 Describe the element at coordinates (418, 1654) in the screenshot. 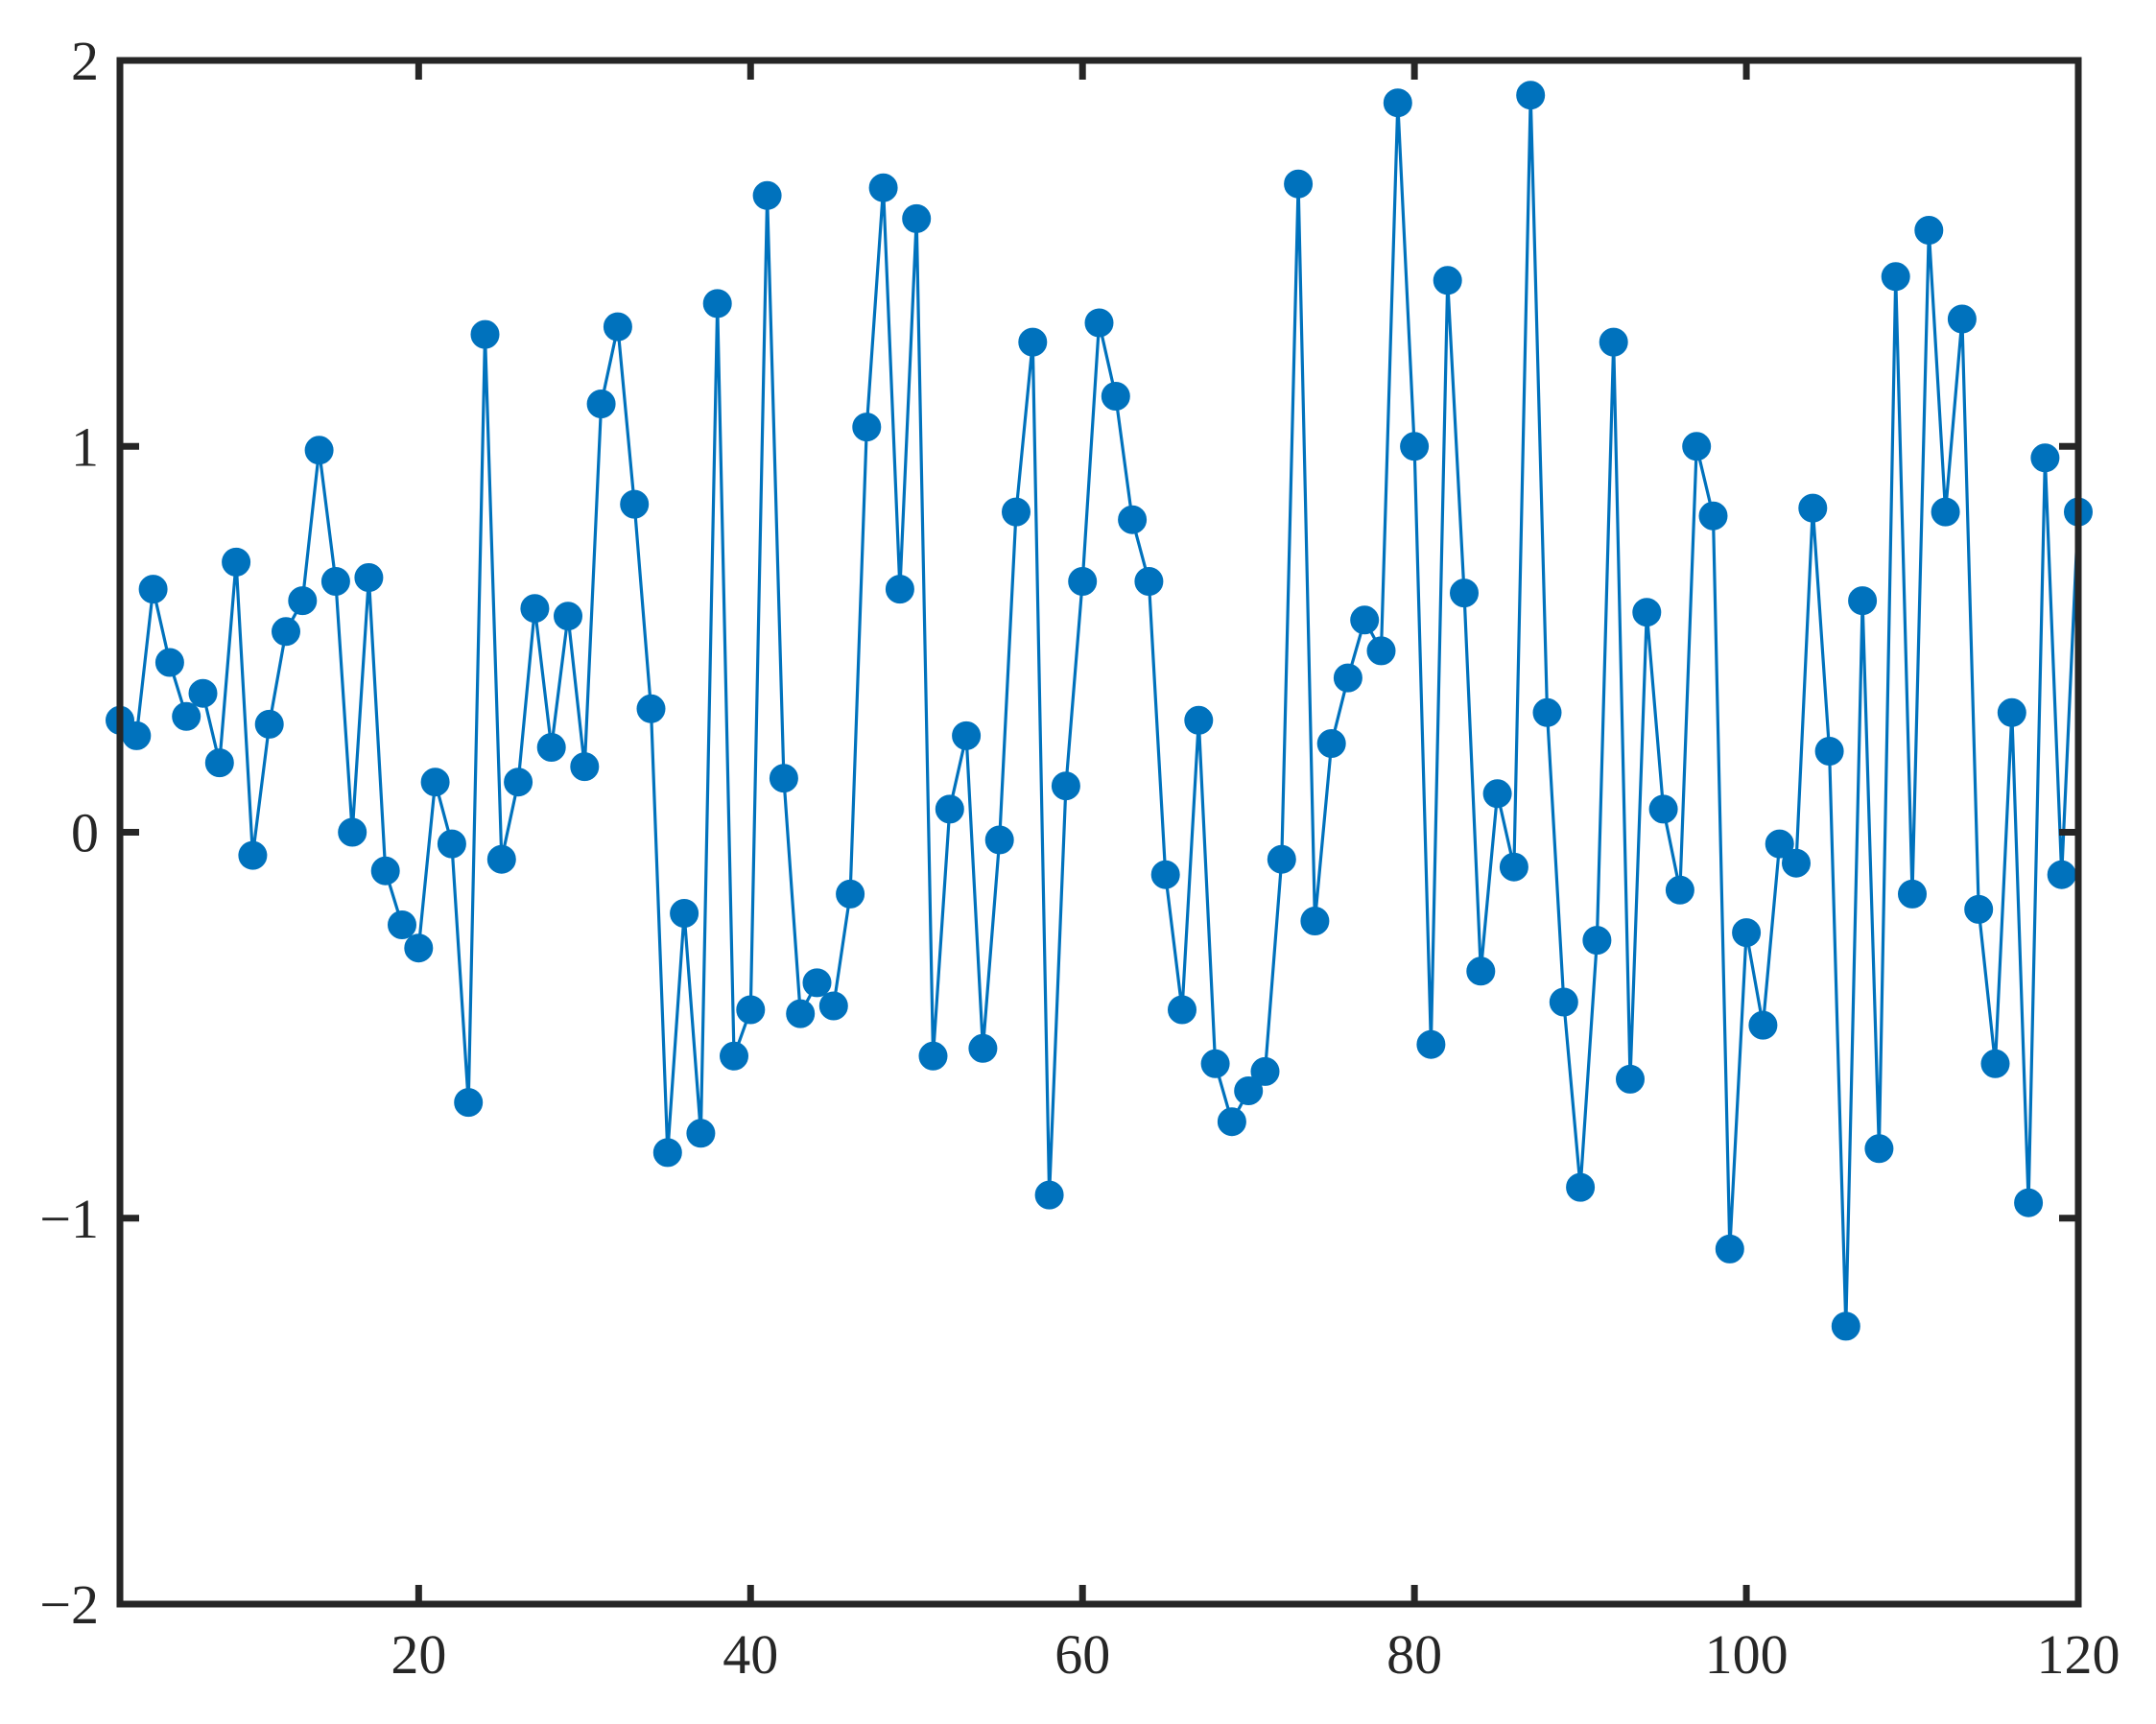

I see `x-tick-label: 20` at that location.